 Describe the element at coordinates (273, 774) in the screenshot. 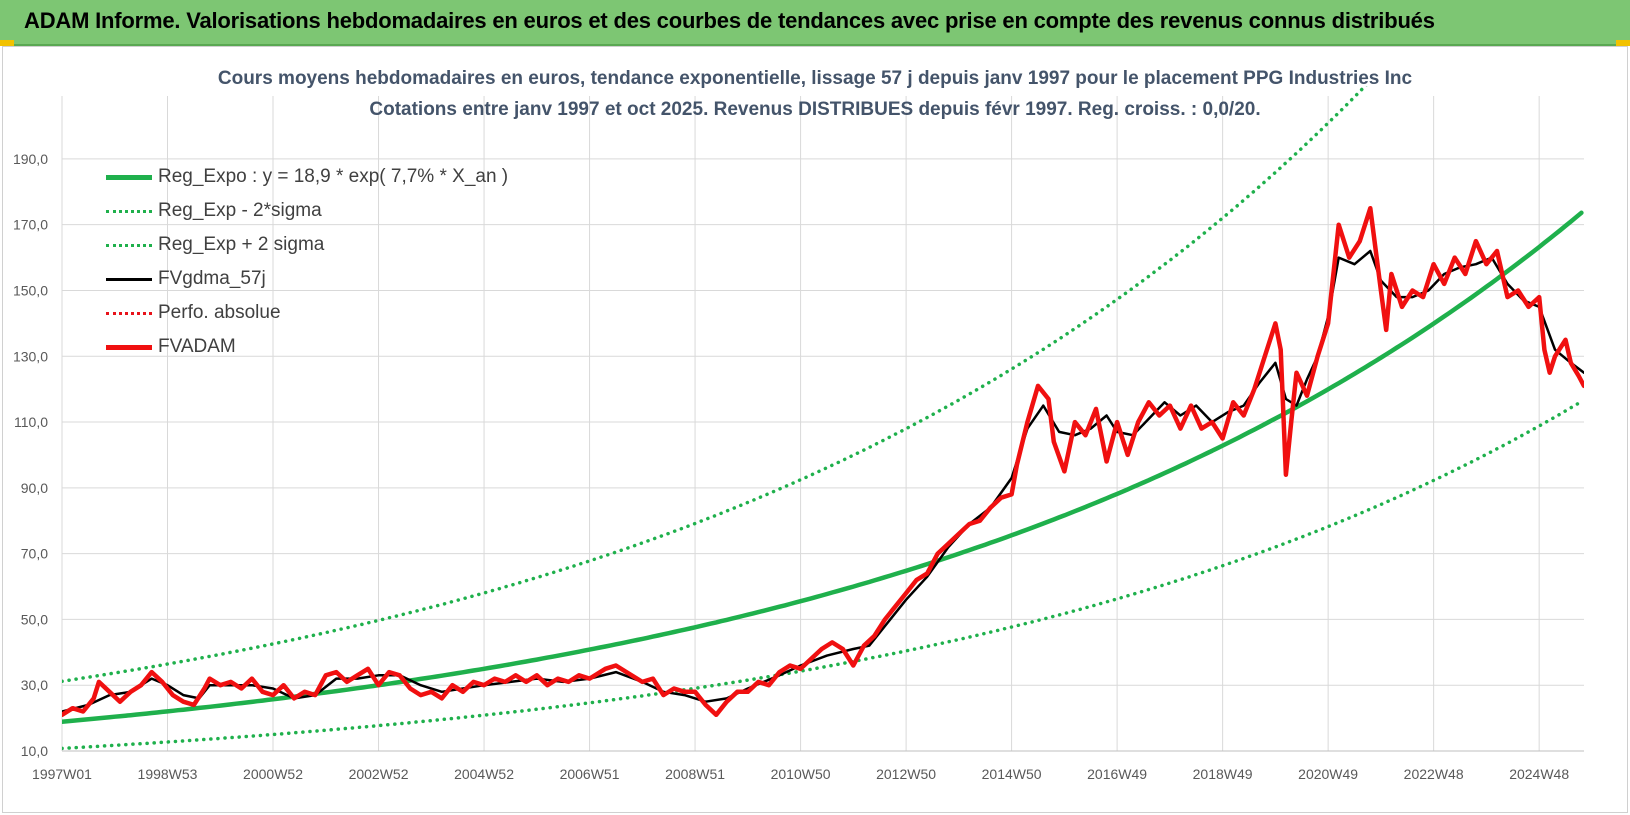

I see `x-tick-label: 2000W52` at that location.